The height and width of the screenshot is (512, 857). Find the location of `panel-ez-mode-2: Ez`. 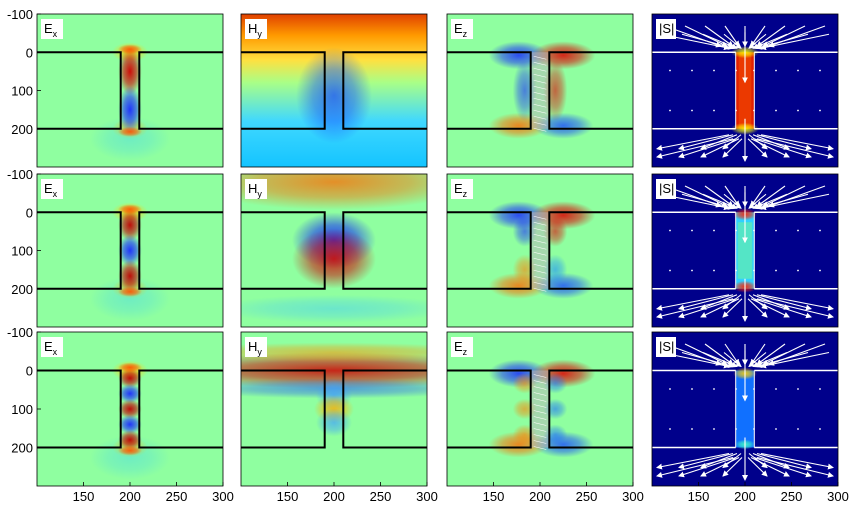

panel-ez-mode-2: Ez is located at coordinates (540, 250).